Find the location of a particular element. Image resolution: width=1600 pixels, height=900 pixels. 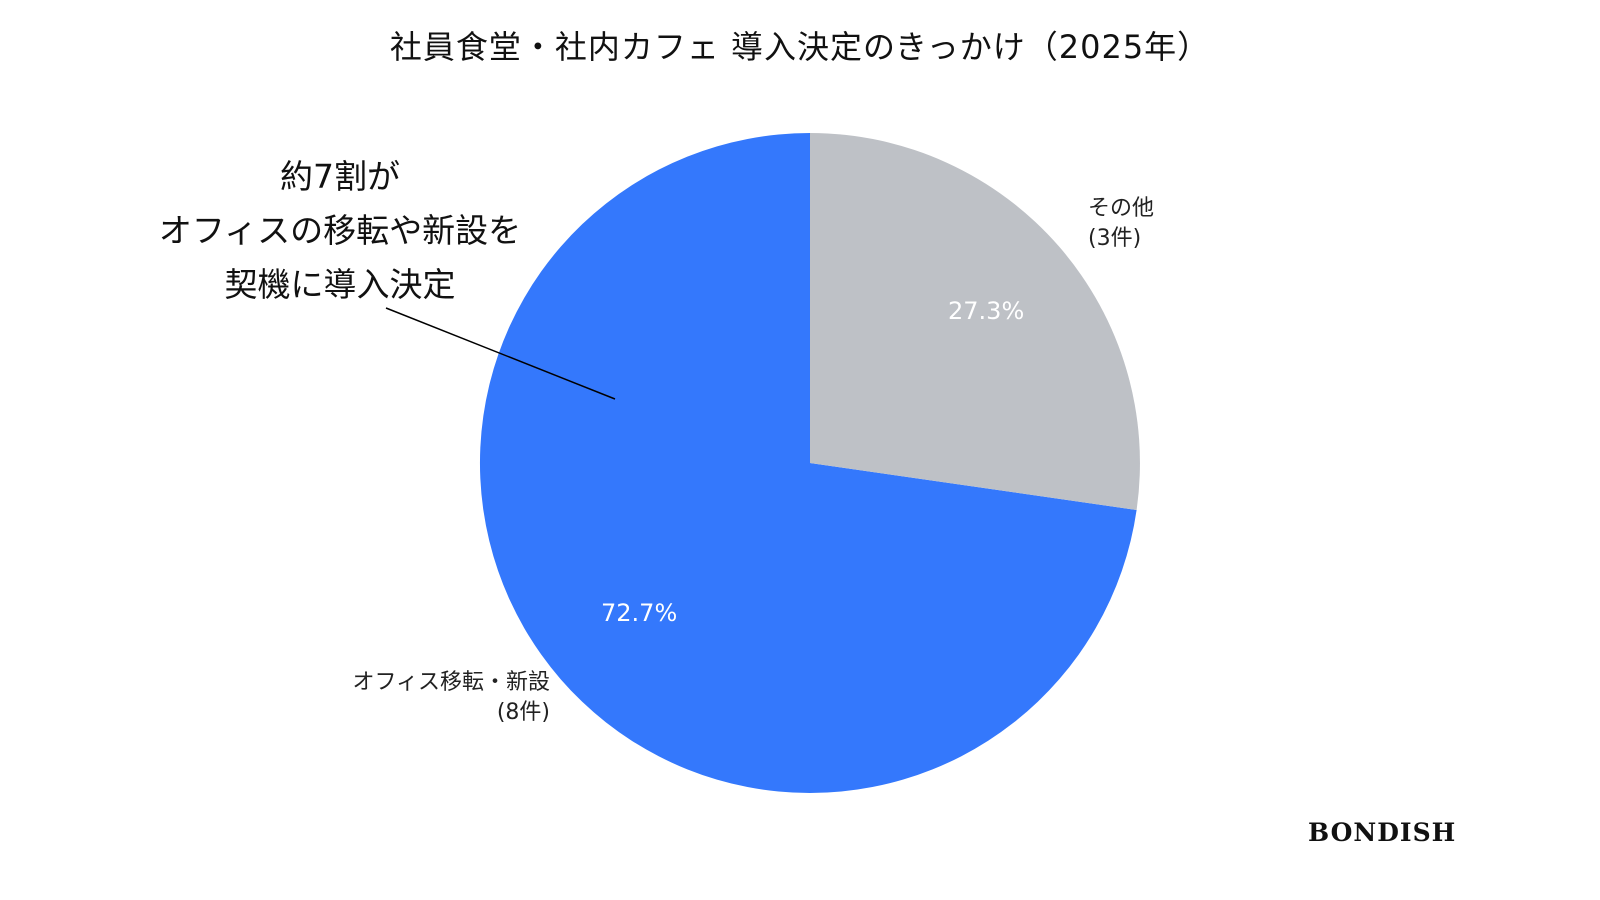

label-office: オフィス移転・新設 (8件) is located at coordinates (420, 698).